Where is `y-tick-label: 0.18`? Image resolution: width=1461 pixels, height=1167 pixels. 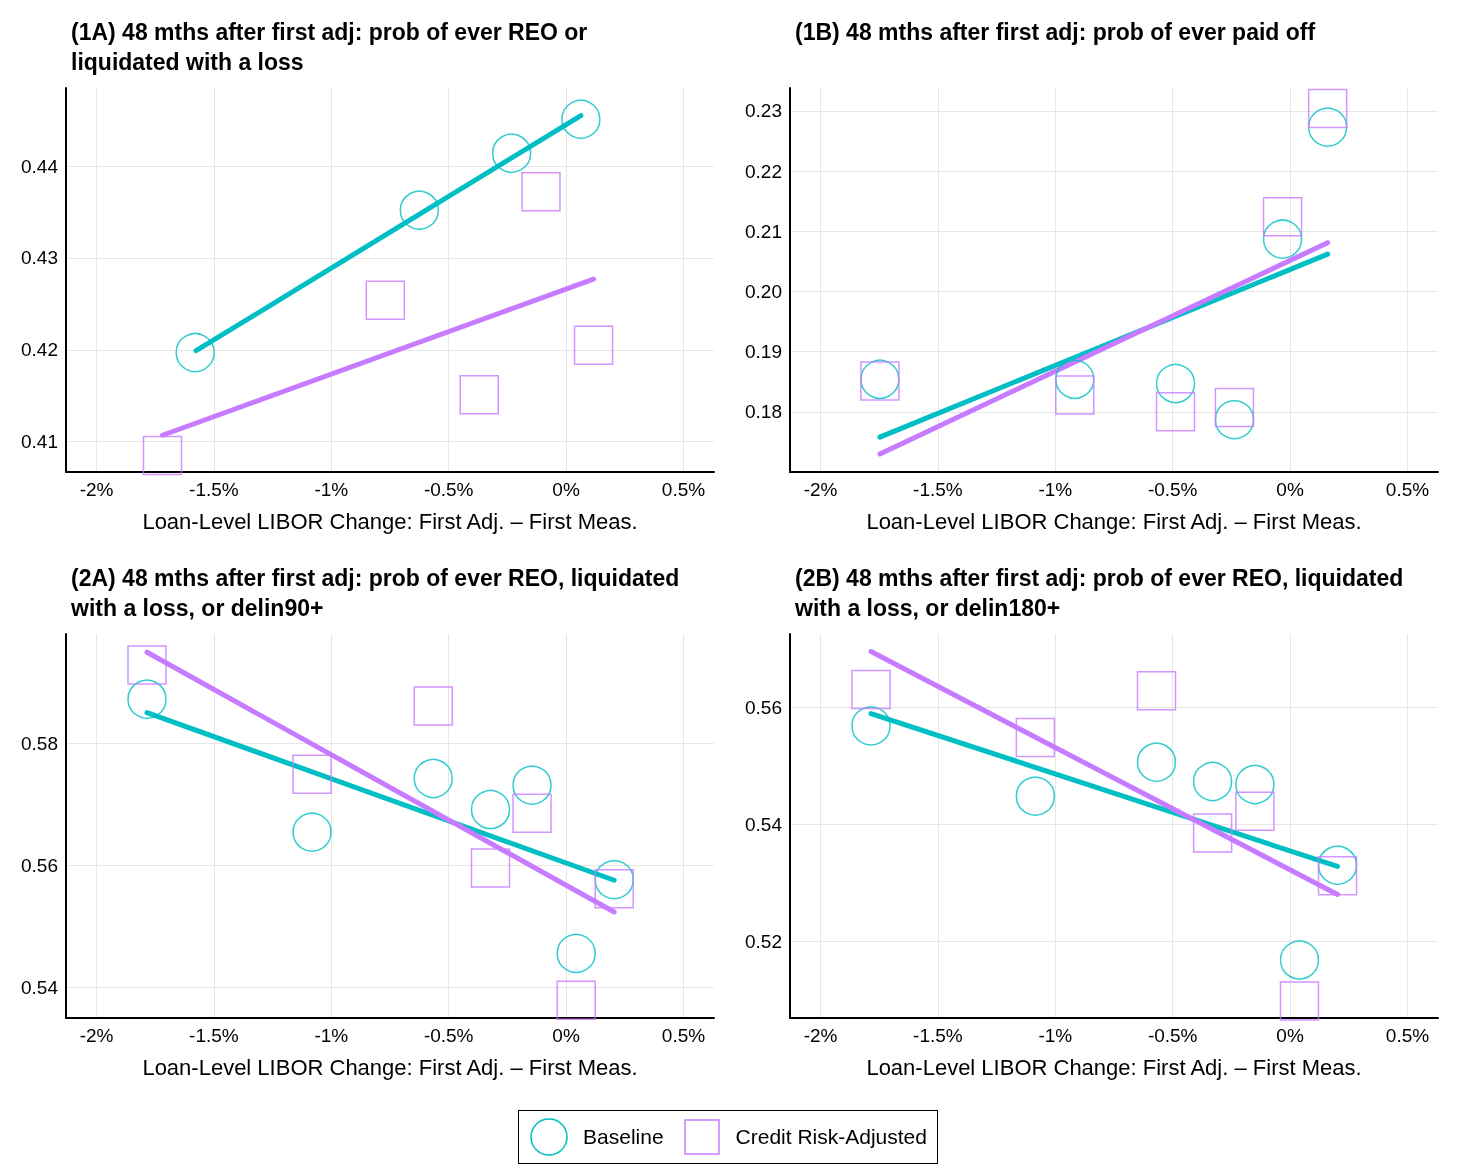
y-tick-label: 0.18 is located at coordinates (763, 412).